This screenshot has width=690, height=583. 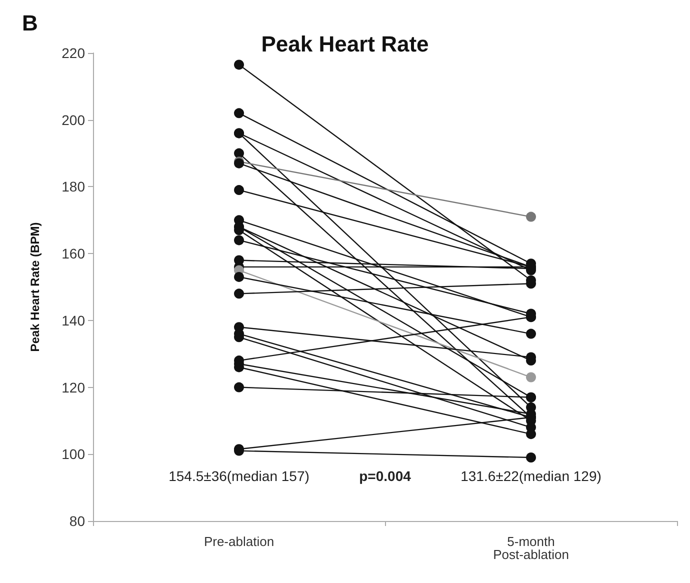 I want to click on annotation: 154.5±36(median 157), so click(x=239, y=476).